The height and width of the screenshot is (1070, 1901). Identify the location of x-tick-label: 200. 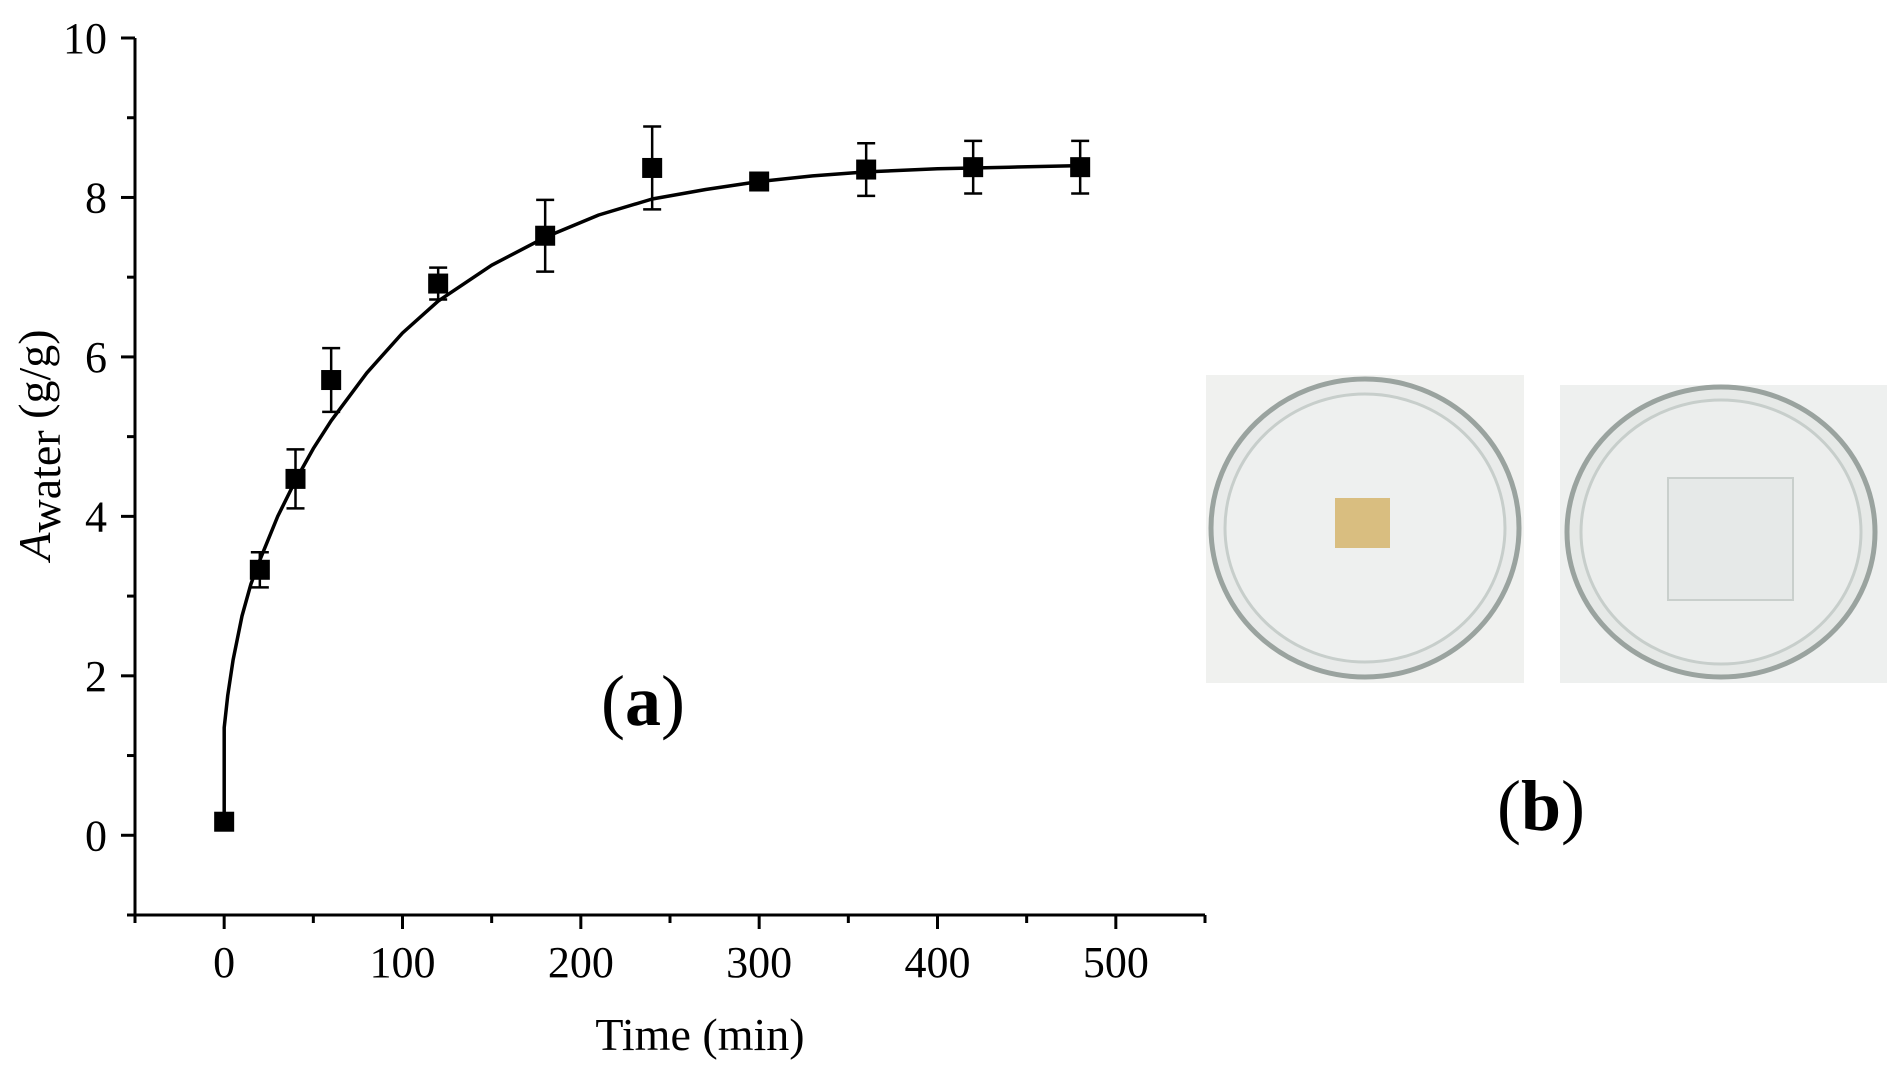
(581, 962).